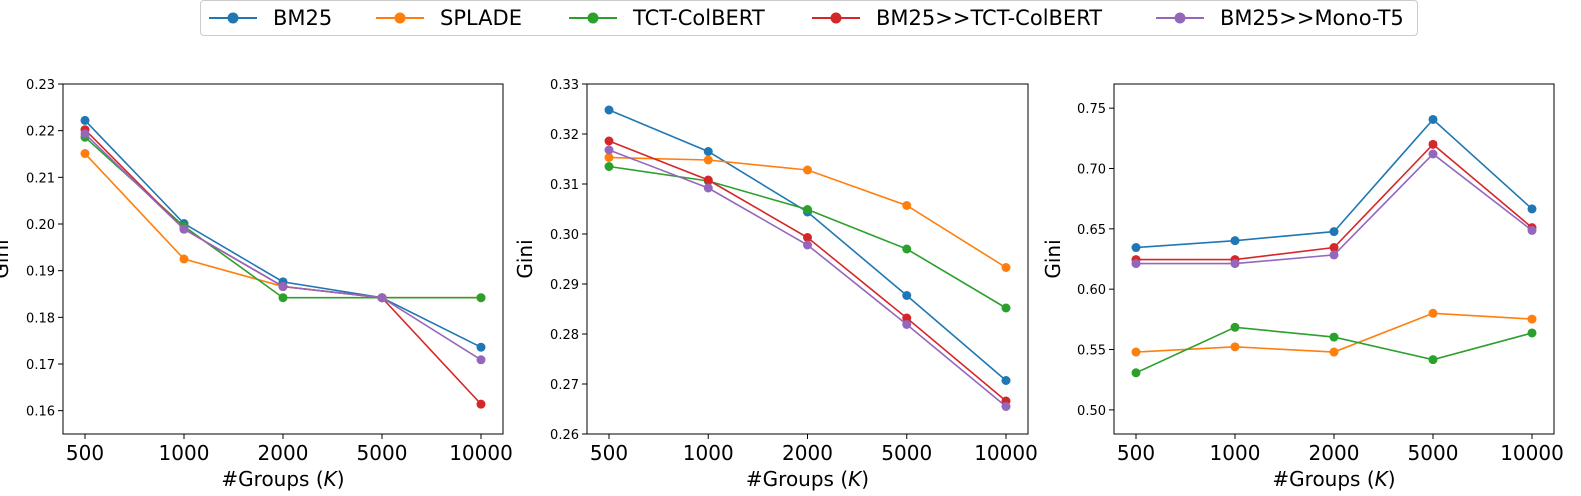 The image size is (1581, 496). Describe the element at coordinates (303, 18) in the screenshot. I see `legend-label-bm25: BM25` at that location.